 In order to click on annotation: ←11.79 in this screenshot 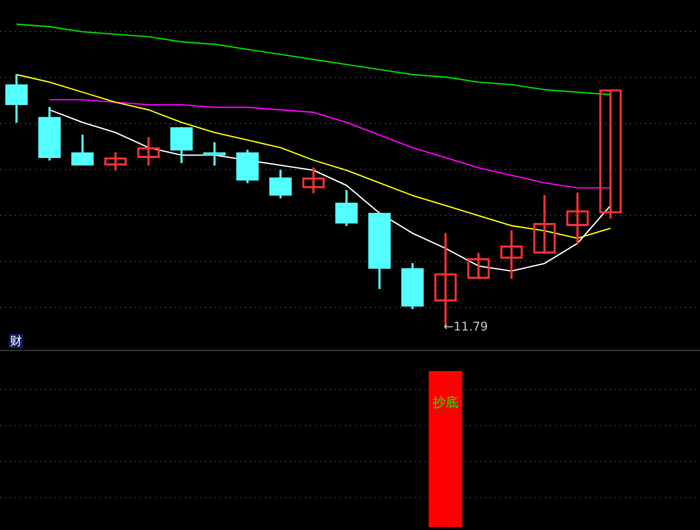, I will do `click(466, 327)`.